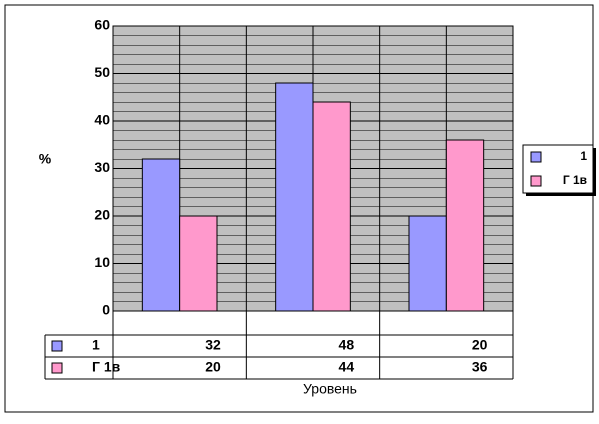  I want to click on table-series-name: 1, so click(96, 345).